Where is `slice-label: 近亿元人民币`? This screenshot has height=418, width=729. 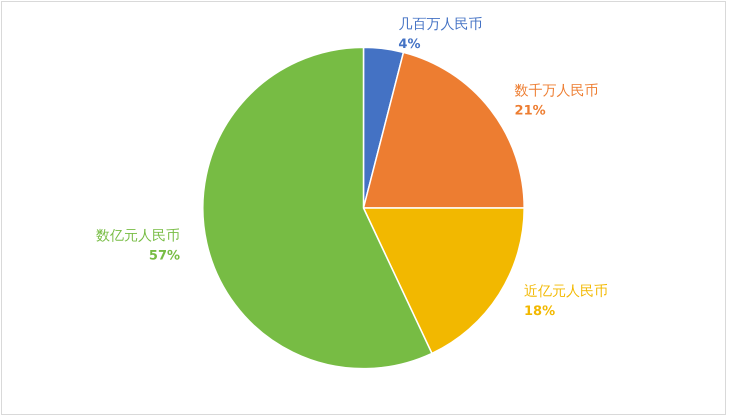
slice-label: 近亿元人民币 is located at coordinates (566, 292).